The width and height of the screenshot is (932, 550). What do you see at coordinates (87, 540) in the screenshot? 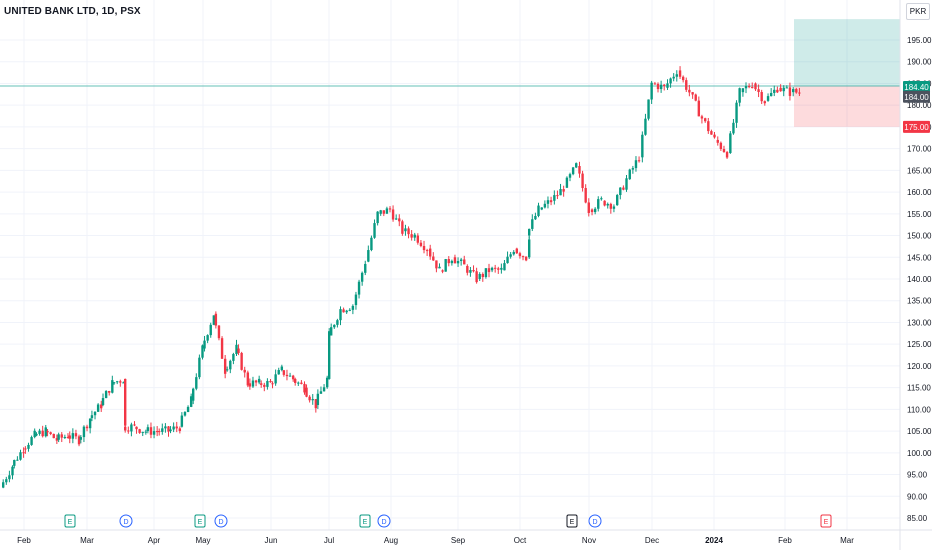
I see `x-tick-label: Mar` at bounding box center [87, 540].